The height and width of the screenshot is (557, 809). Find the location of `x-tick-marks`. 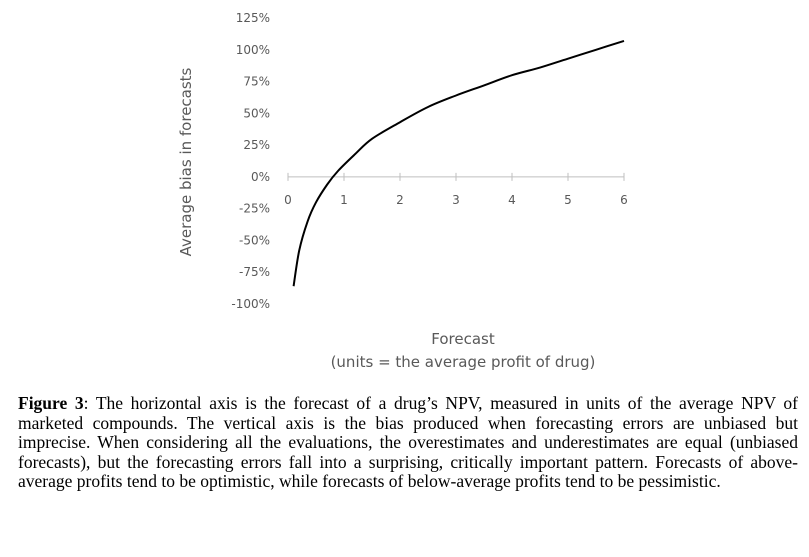

x-tick-marks is located at coordinates (456, 176).